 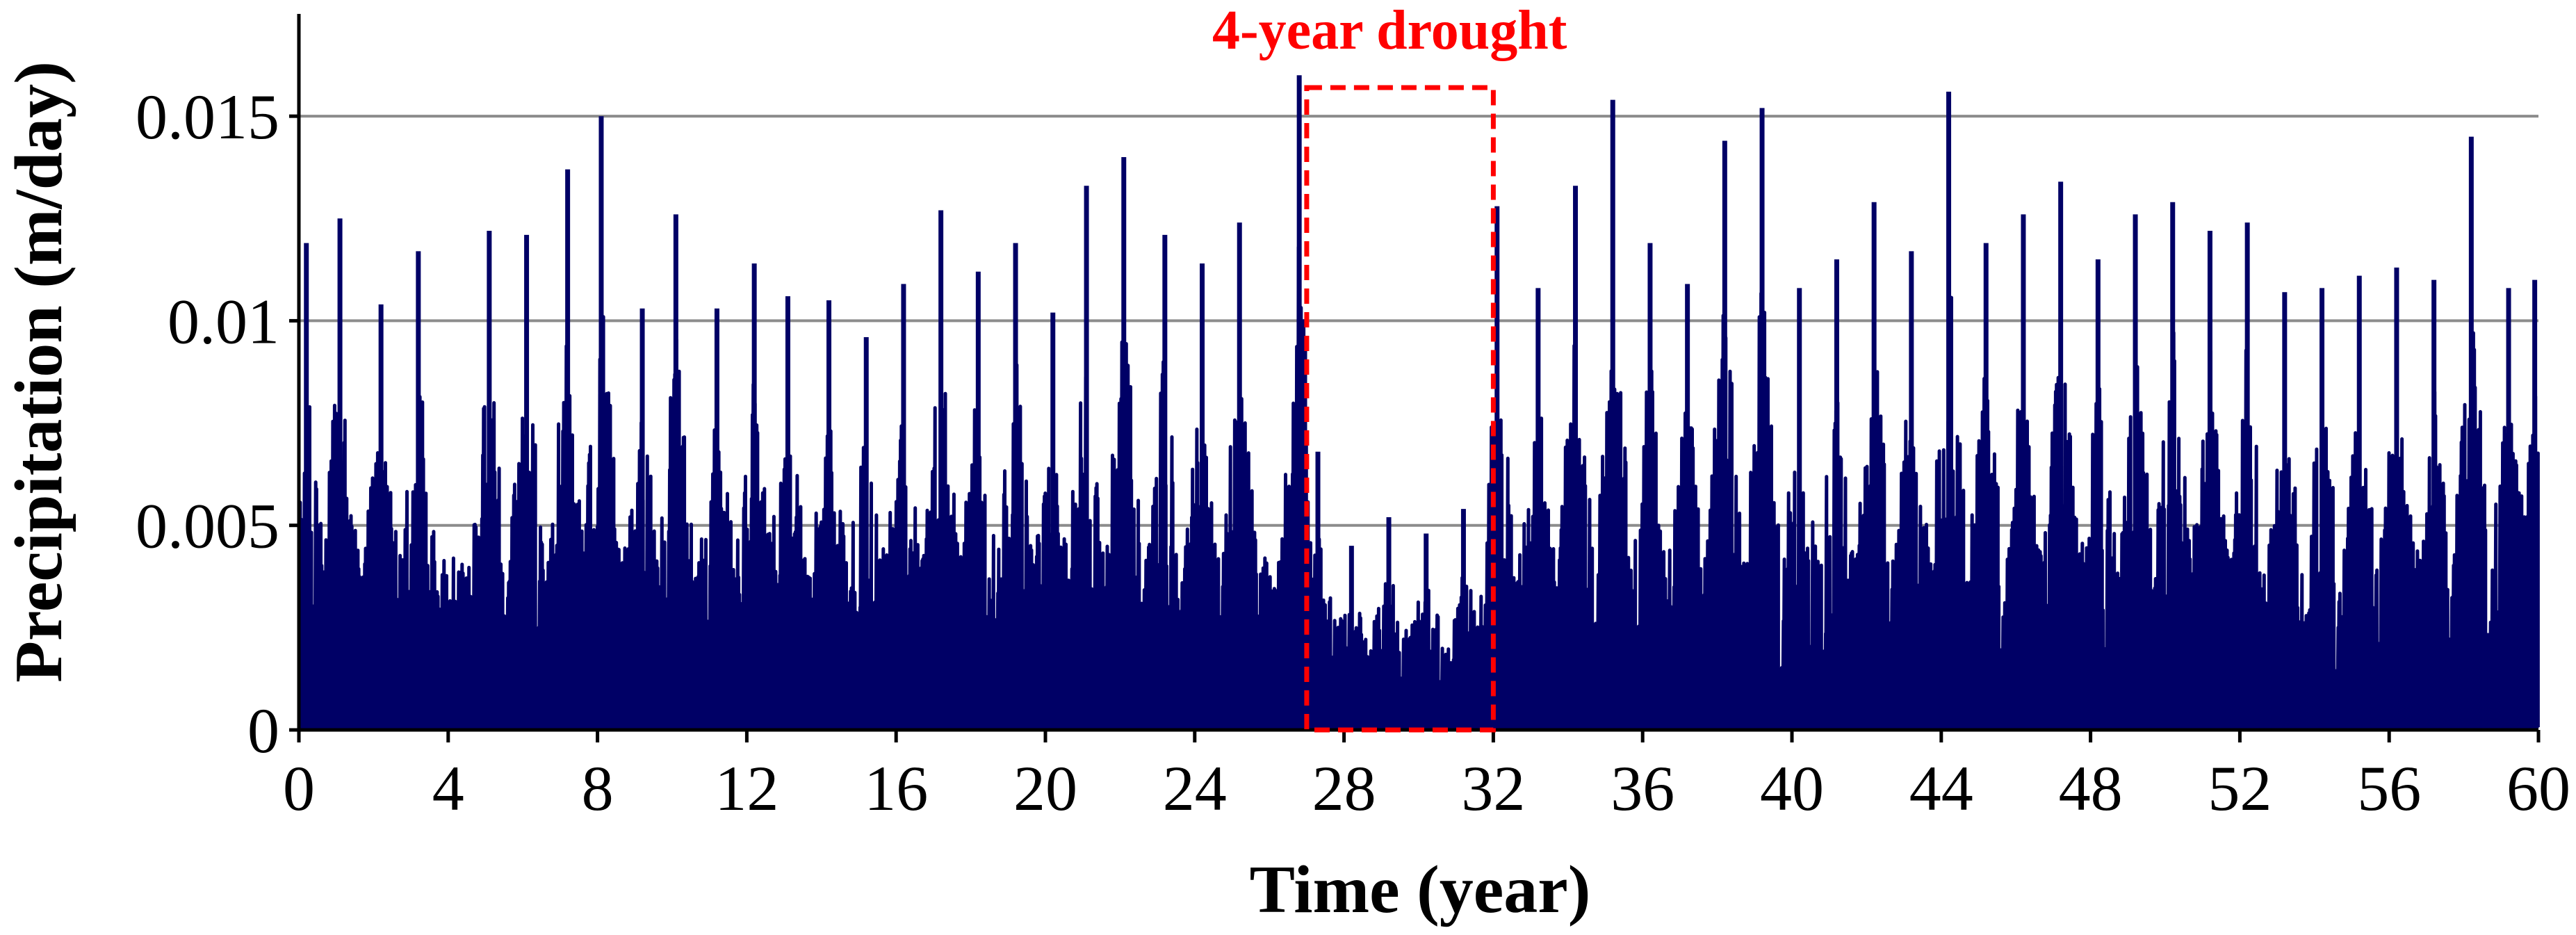 What do you see at coordinates (1195, 788) in the screenshot?
I see `x-tick-label: 24` at bounding box center [1195, 788].